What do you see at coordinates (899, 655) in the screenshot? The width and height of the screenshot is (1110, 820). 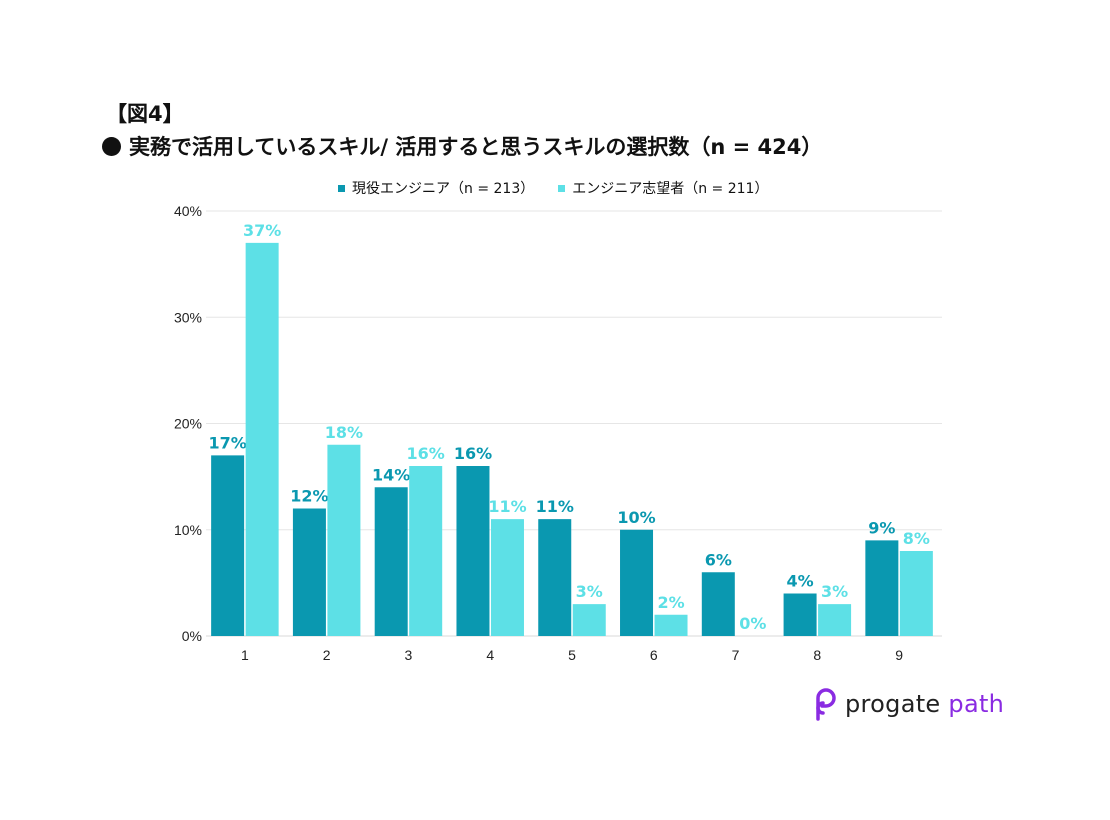 I see `x-tick-label: 9` at bounding box center [899, 655].